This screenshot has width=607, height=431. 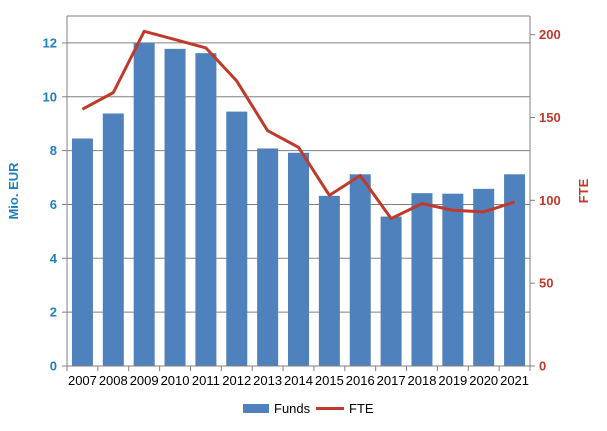 What do you see at coordinates (483, 380) in the screenshot?
I see `x-tick-label: 2020` at bounding box center [483, 380].